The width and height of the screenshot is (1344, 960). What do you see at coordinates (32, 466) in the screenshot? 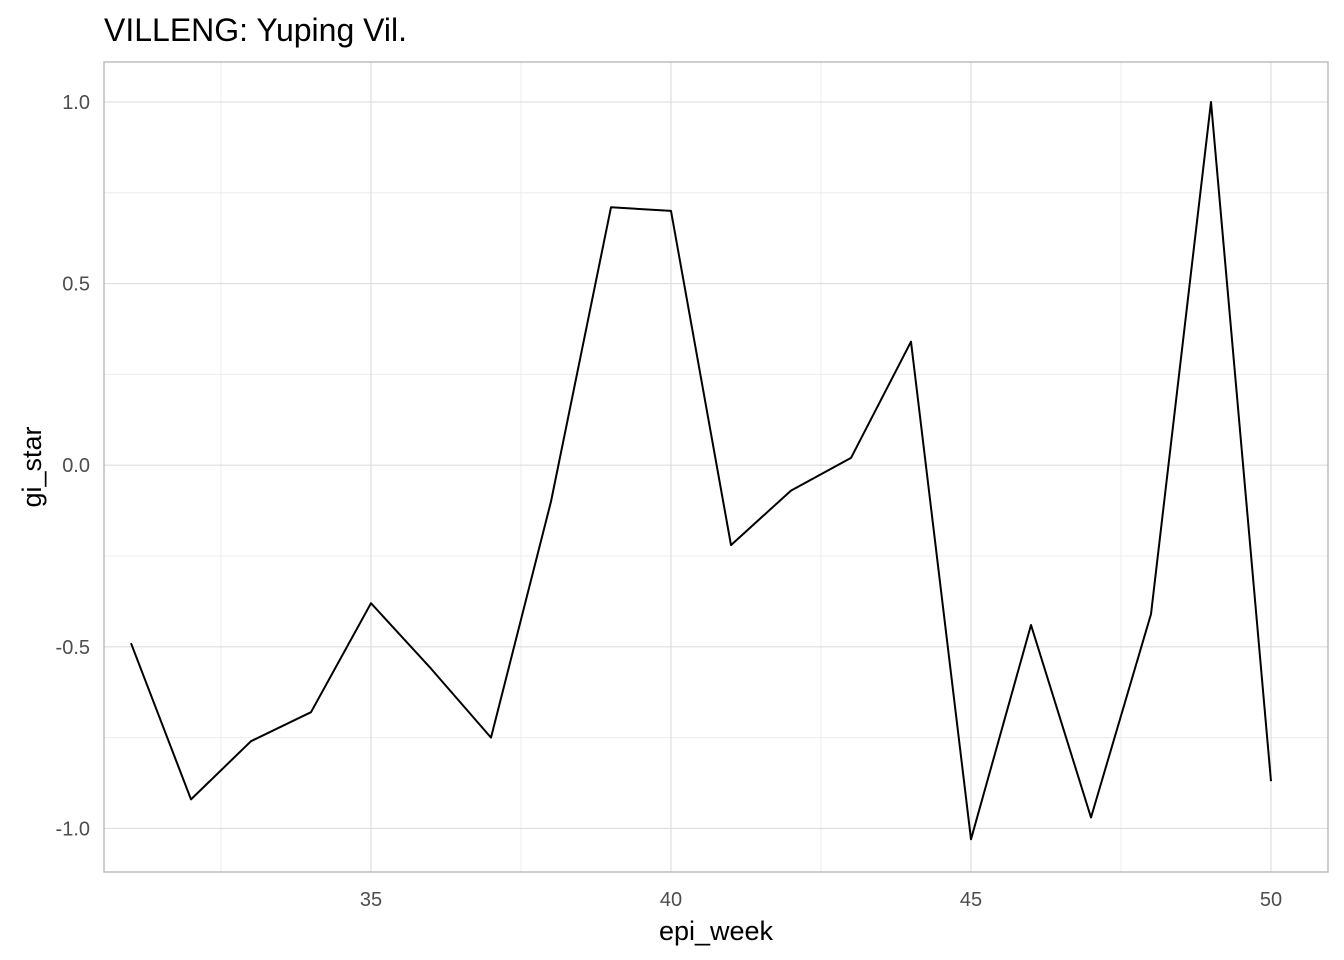
I see `y-axis-title: gi_star` at bounding box center [32, 466].